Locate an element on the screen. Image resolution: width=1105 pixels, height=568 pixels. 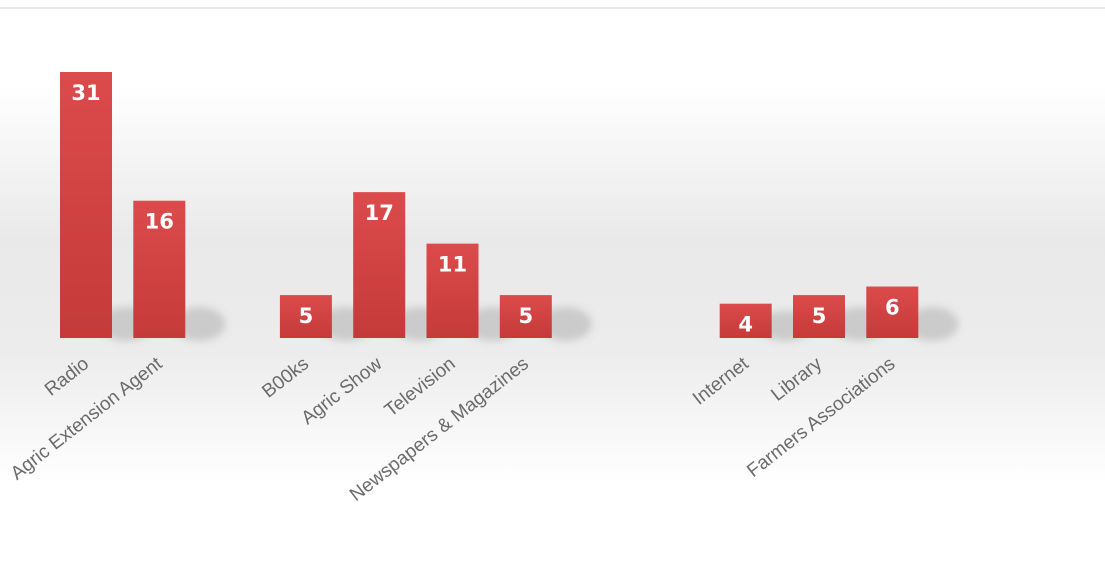
bar-newspapers-and-magazines is located at coordinates (525, 316).